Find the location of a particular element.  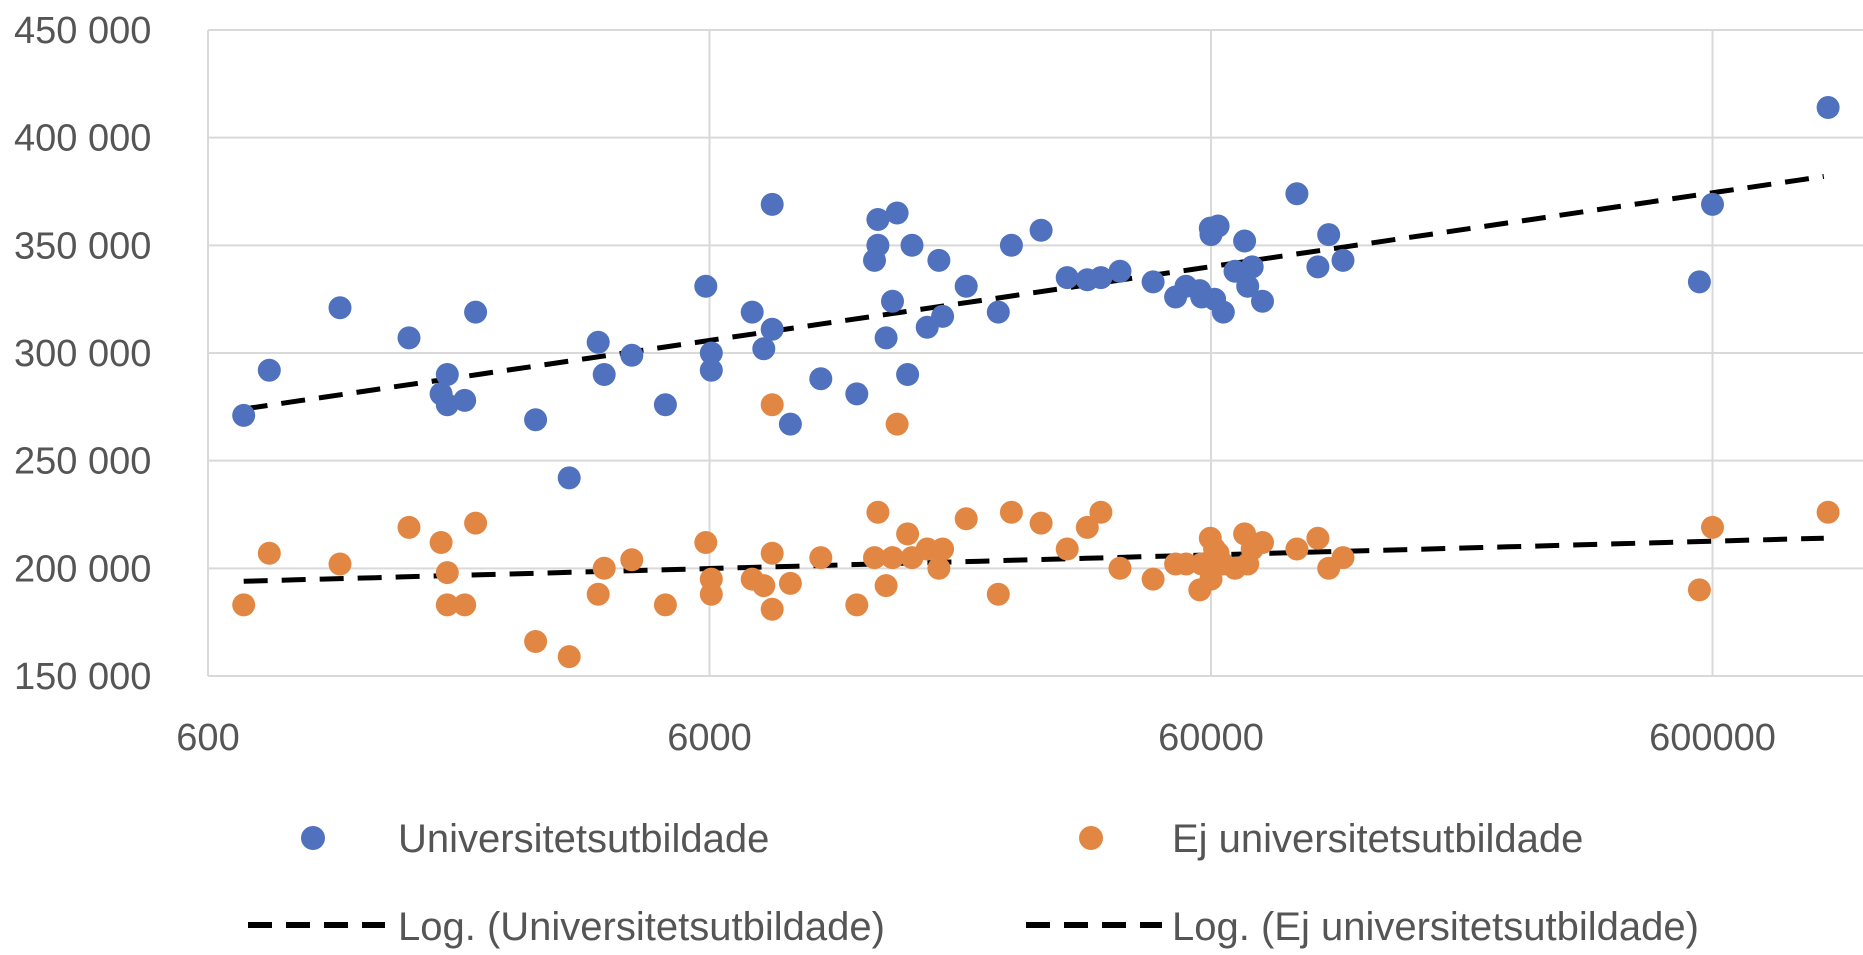

y-tick-label: 400 000 is located at coordinates (82, 139).